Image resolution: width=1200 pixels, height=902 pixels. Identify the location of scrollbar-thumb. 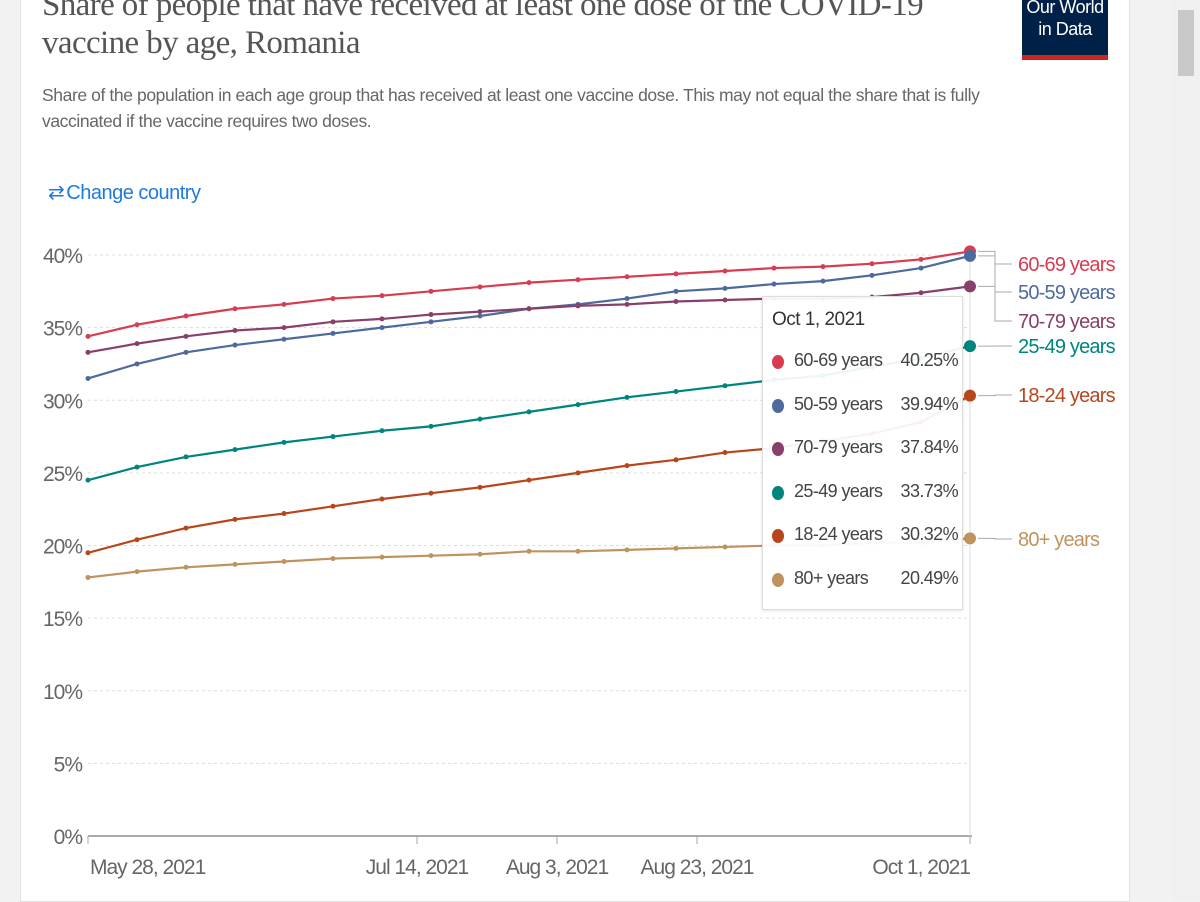
(1186, 43).